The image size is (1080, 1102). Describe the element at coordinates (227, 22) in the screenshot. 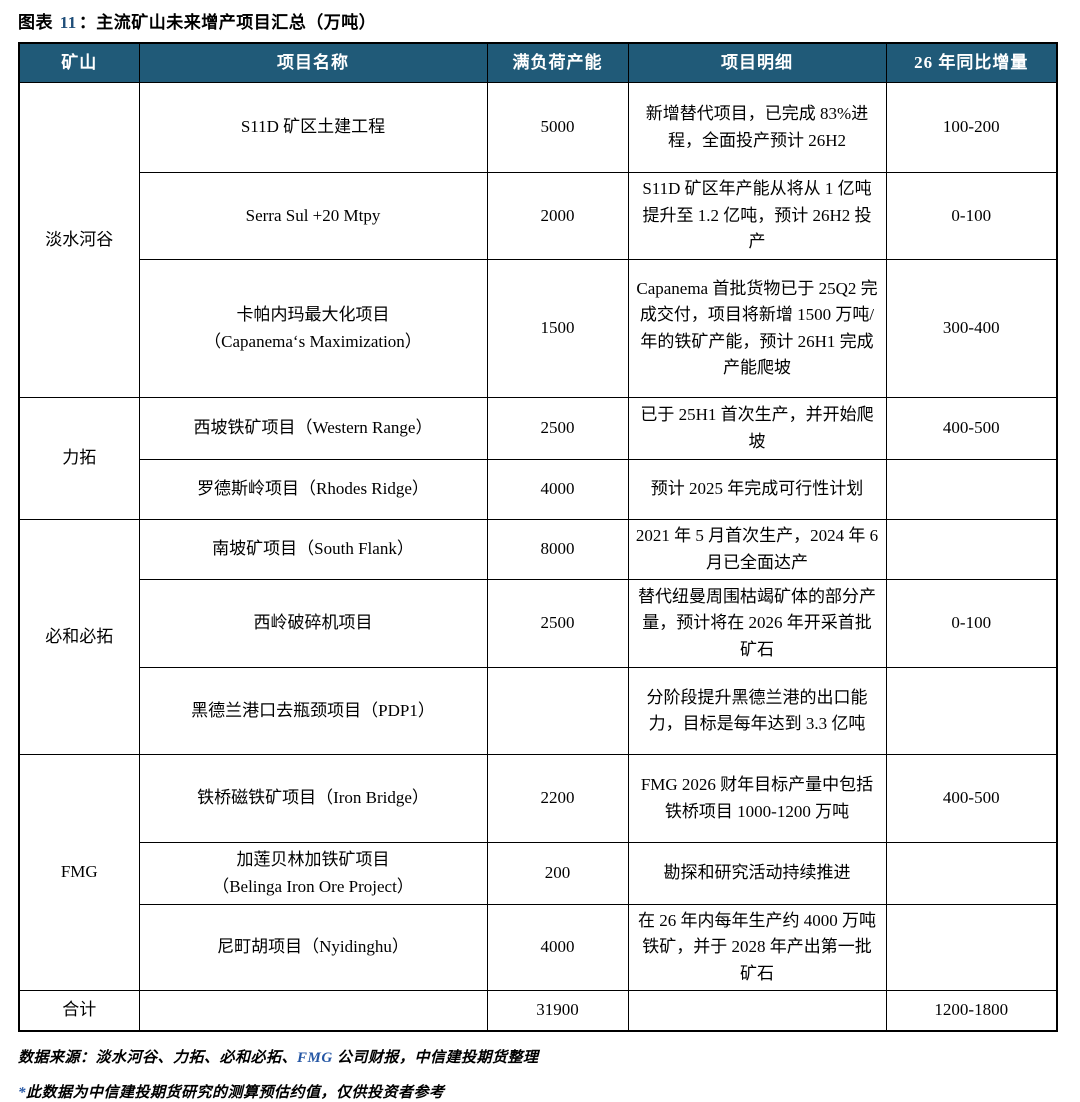

I see `figure-title-text: ：主流矿山未来增产项目汇总（万吨）` at that location.